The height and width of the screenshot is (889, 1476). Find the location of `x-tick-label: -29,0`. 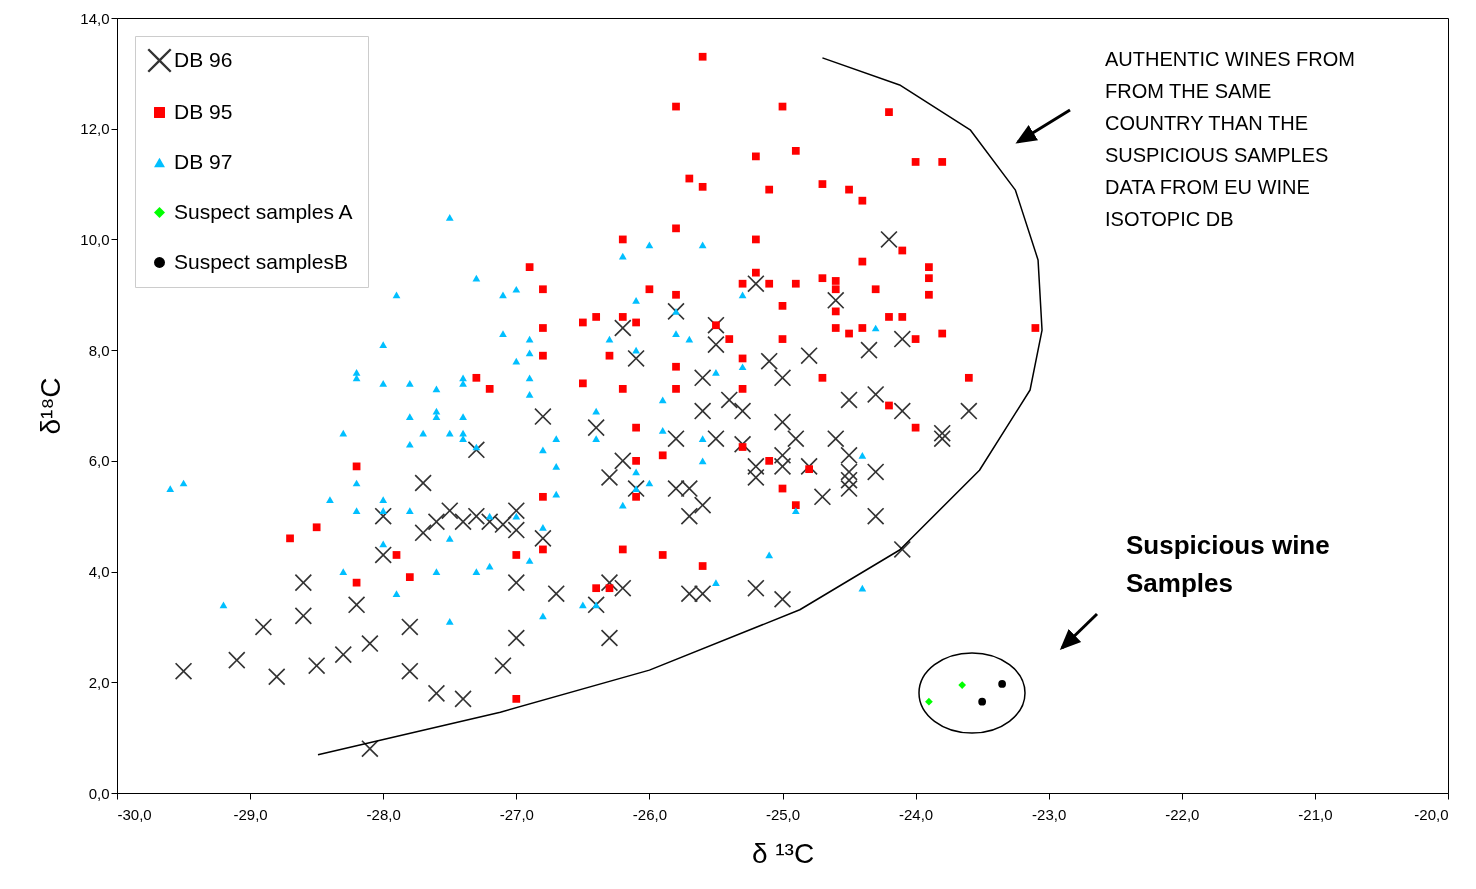

x-tick-label: -29,0 is located at coordinates (250, 814).